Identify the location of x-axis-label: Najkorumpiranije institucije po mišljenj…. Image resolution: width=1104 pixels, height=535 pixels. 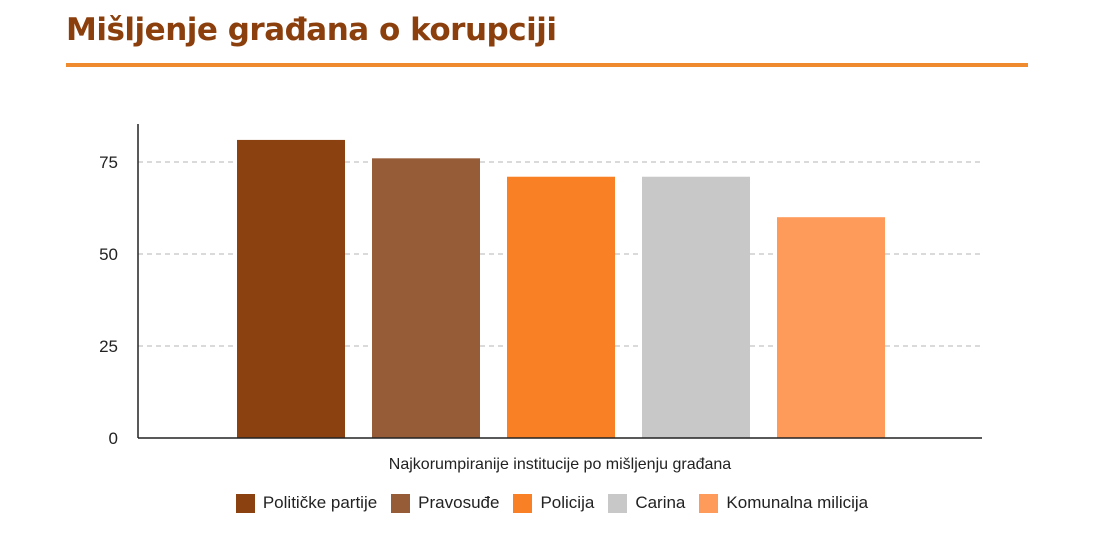
(560, 464).